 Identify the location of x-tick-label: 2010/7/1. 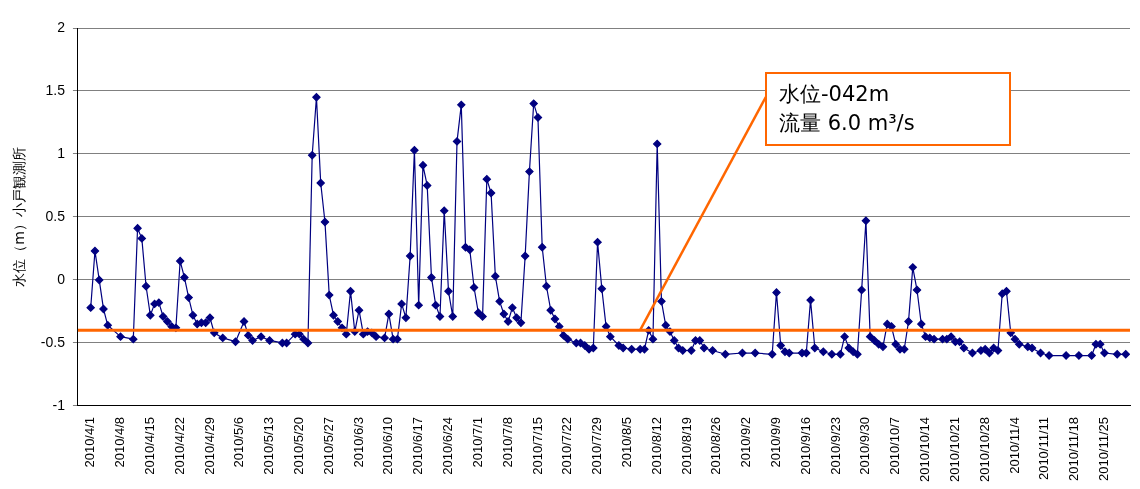
(477, 442).